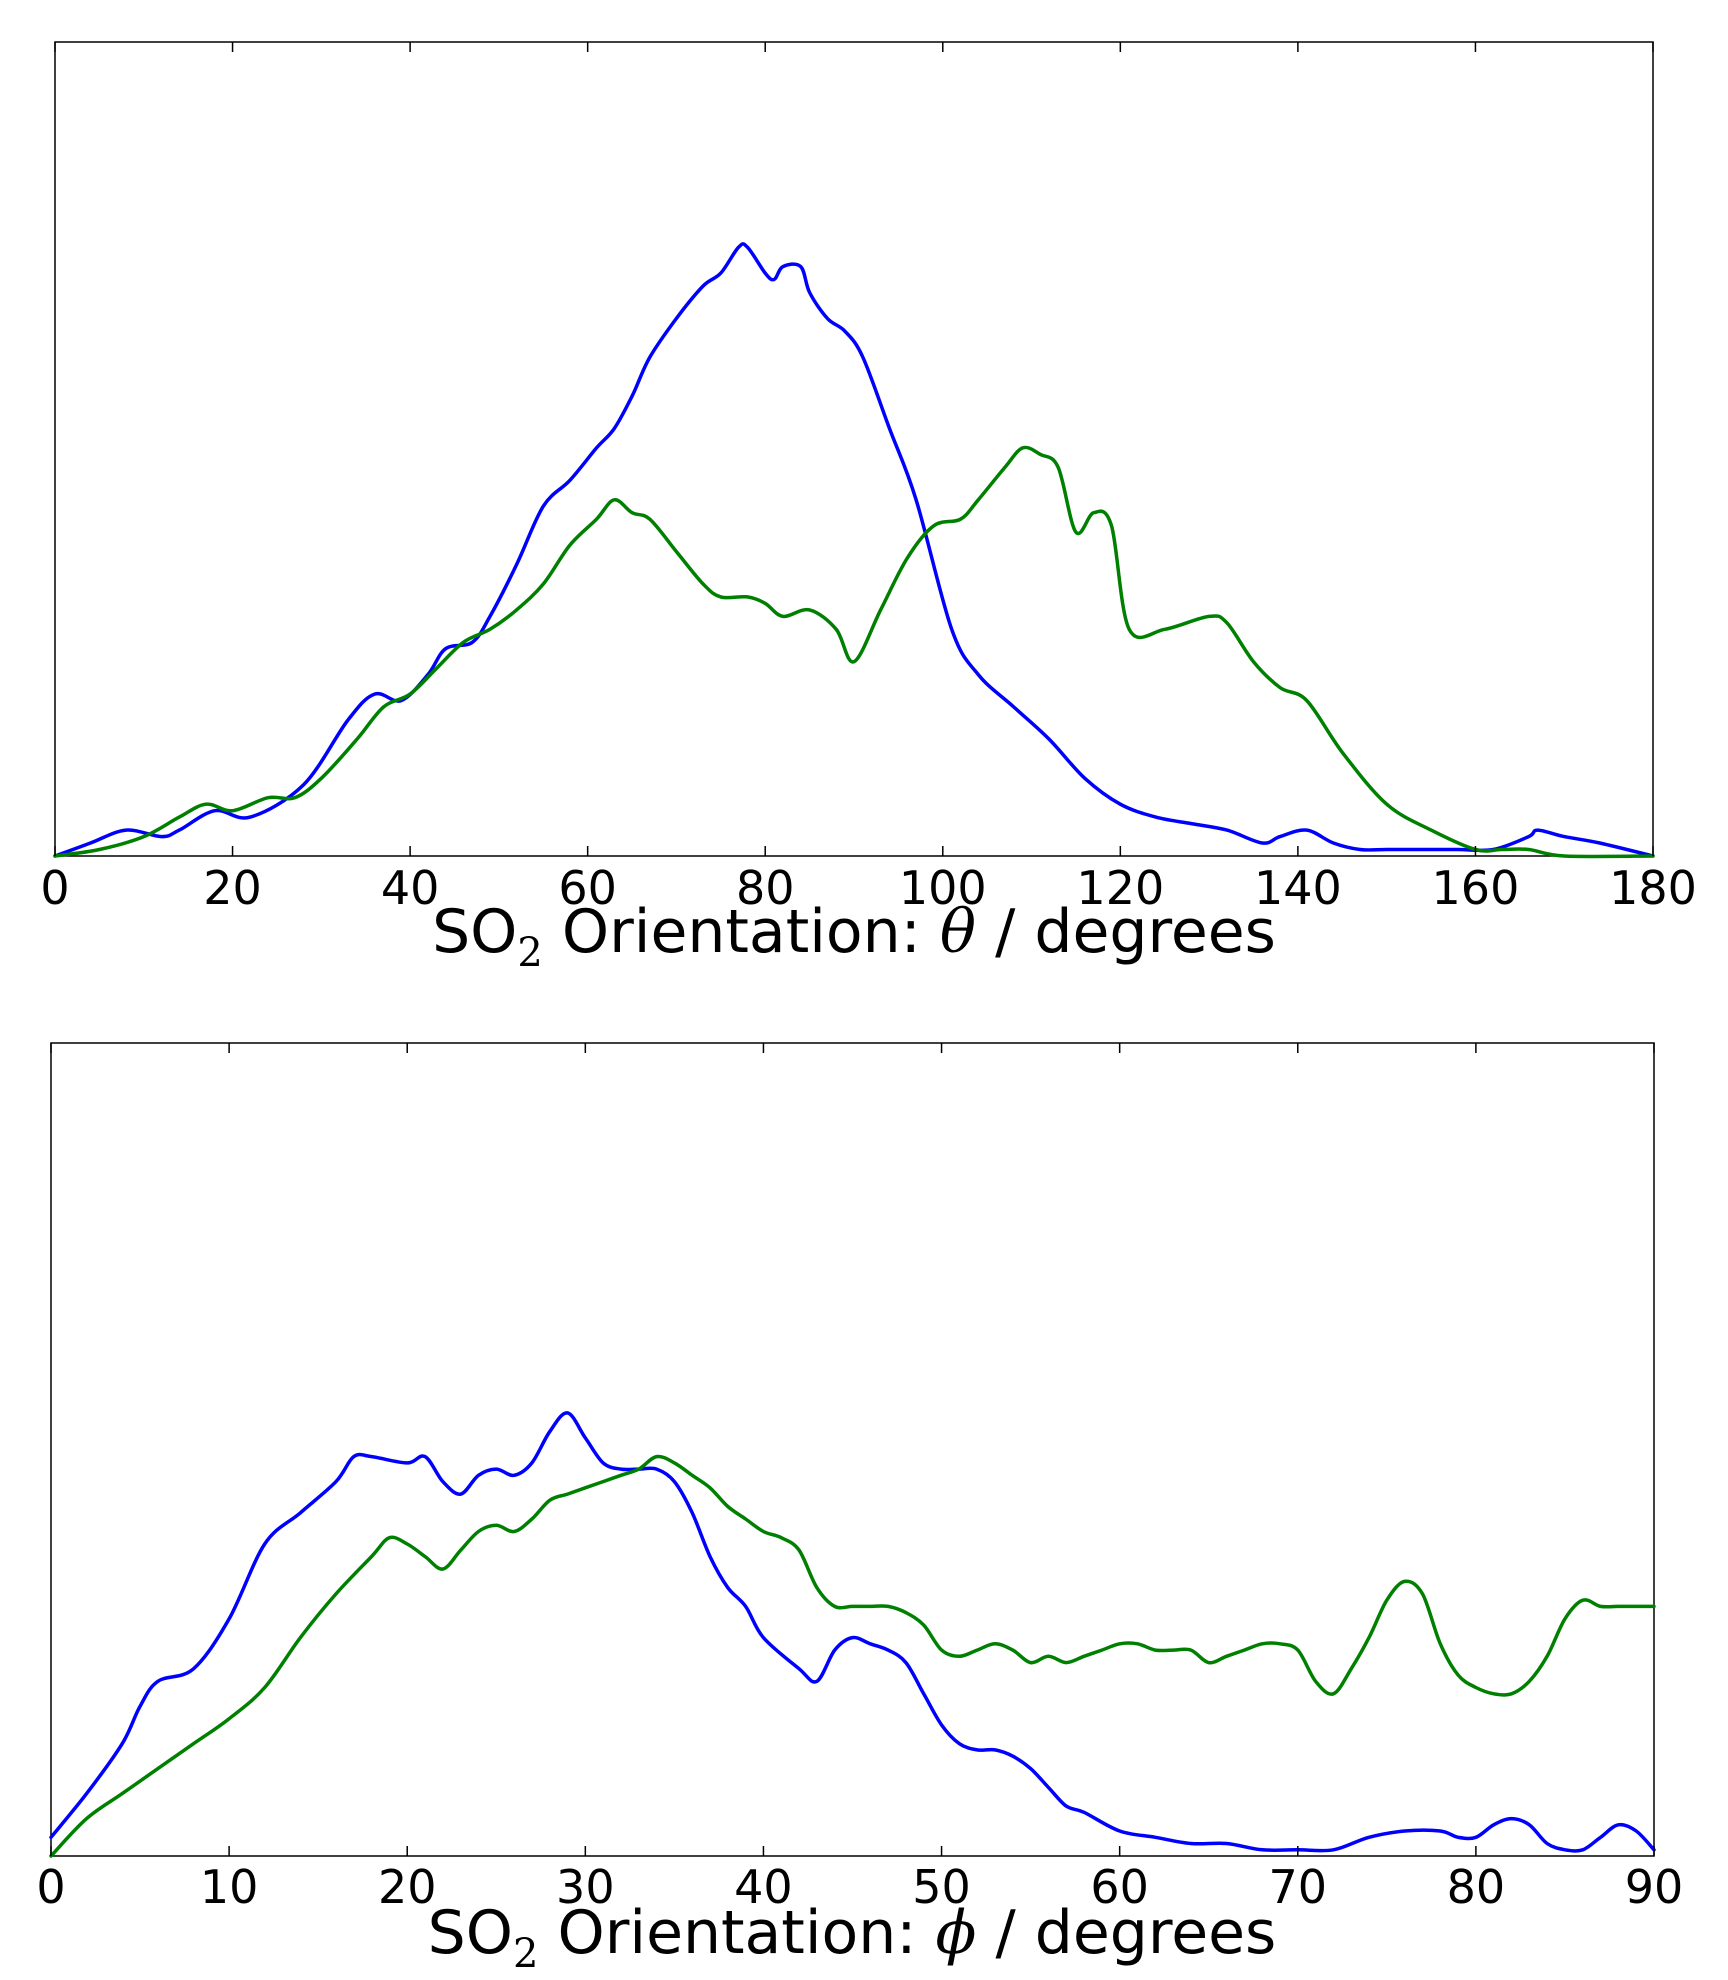  What do you see at coordinates (587, 888) in the screenshot?
I see `theta-x-tick-label: 60` at bounding box center [587, 888].